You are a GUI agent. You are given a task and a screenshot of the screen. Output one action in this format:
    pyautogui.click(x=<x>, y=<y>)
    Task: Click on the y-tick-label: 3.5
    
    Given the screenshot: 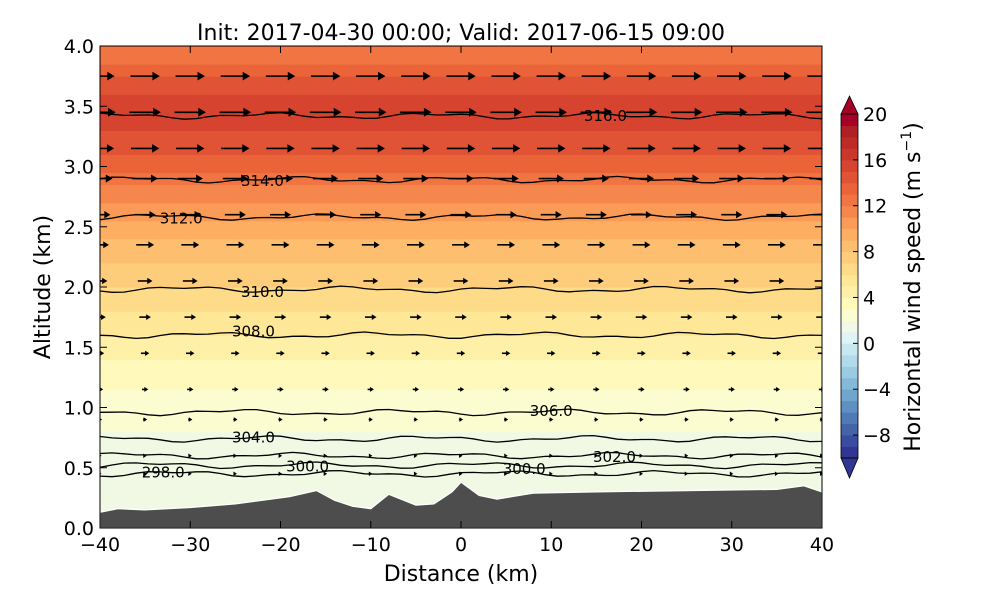 What is the action you would take?
    pyautogui.click(x=79, y=107)
    